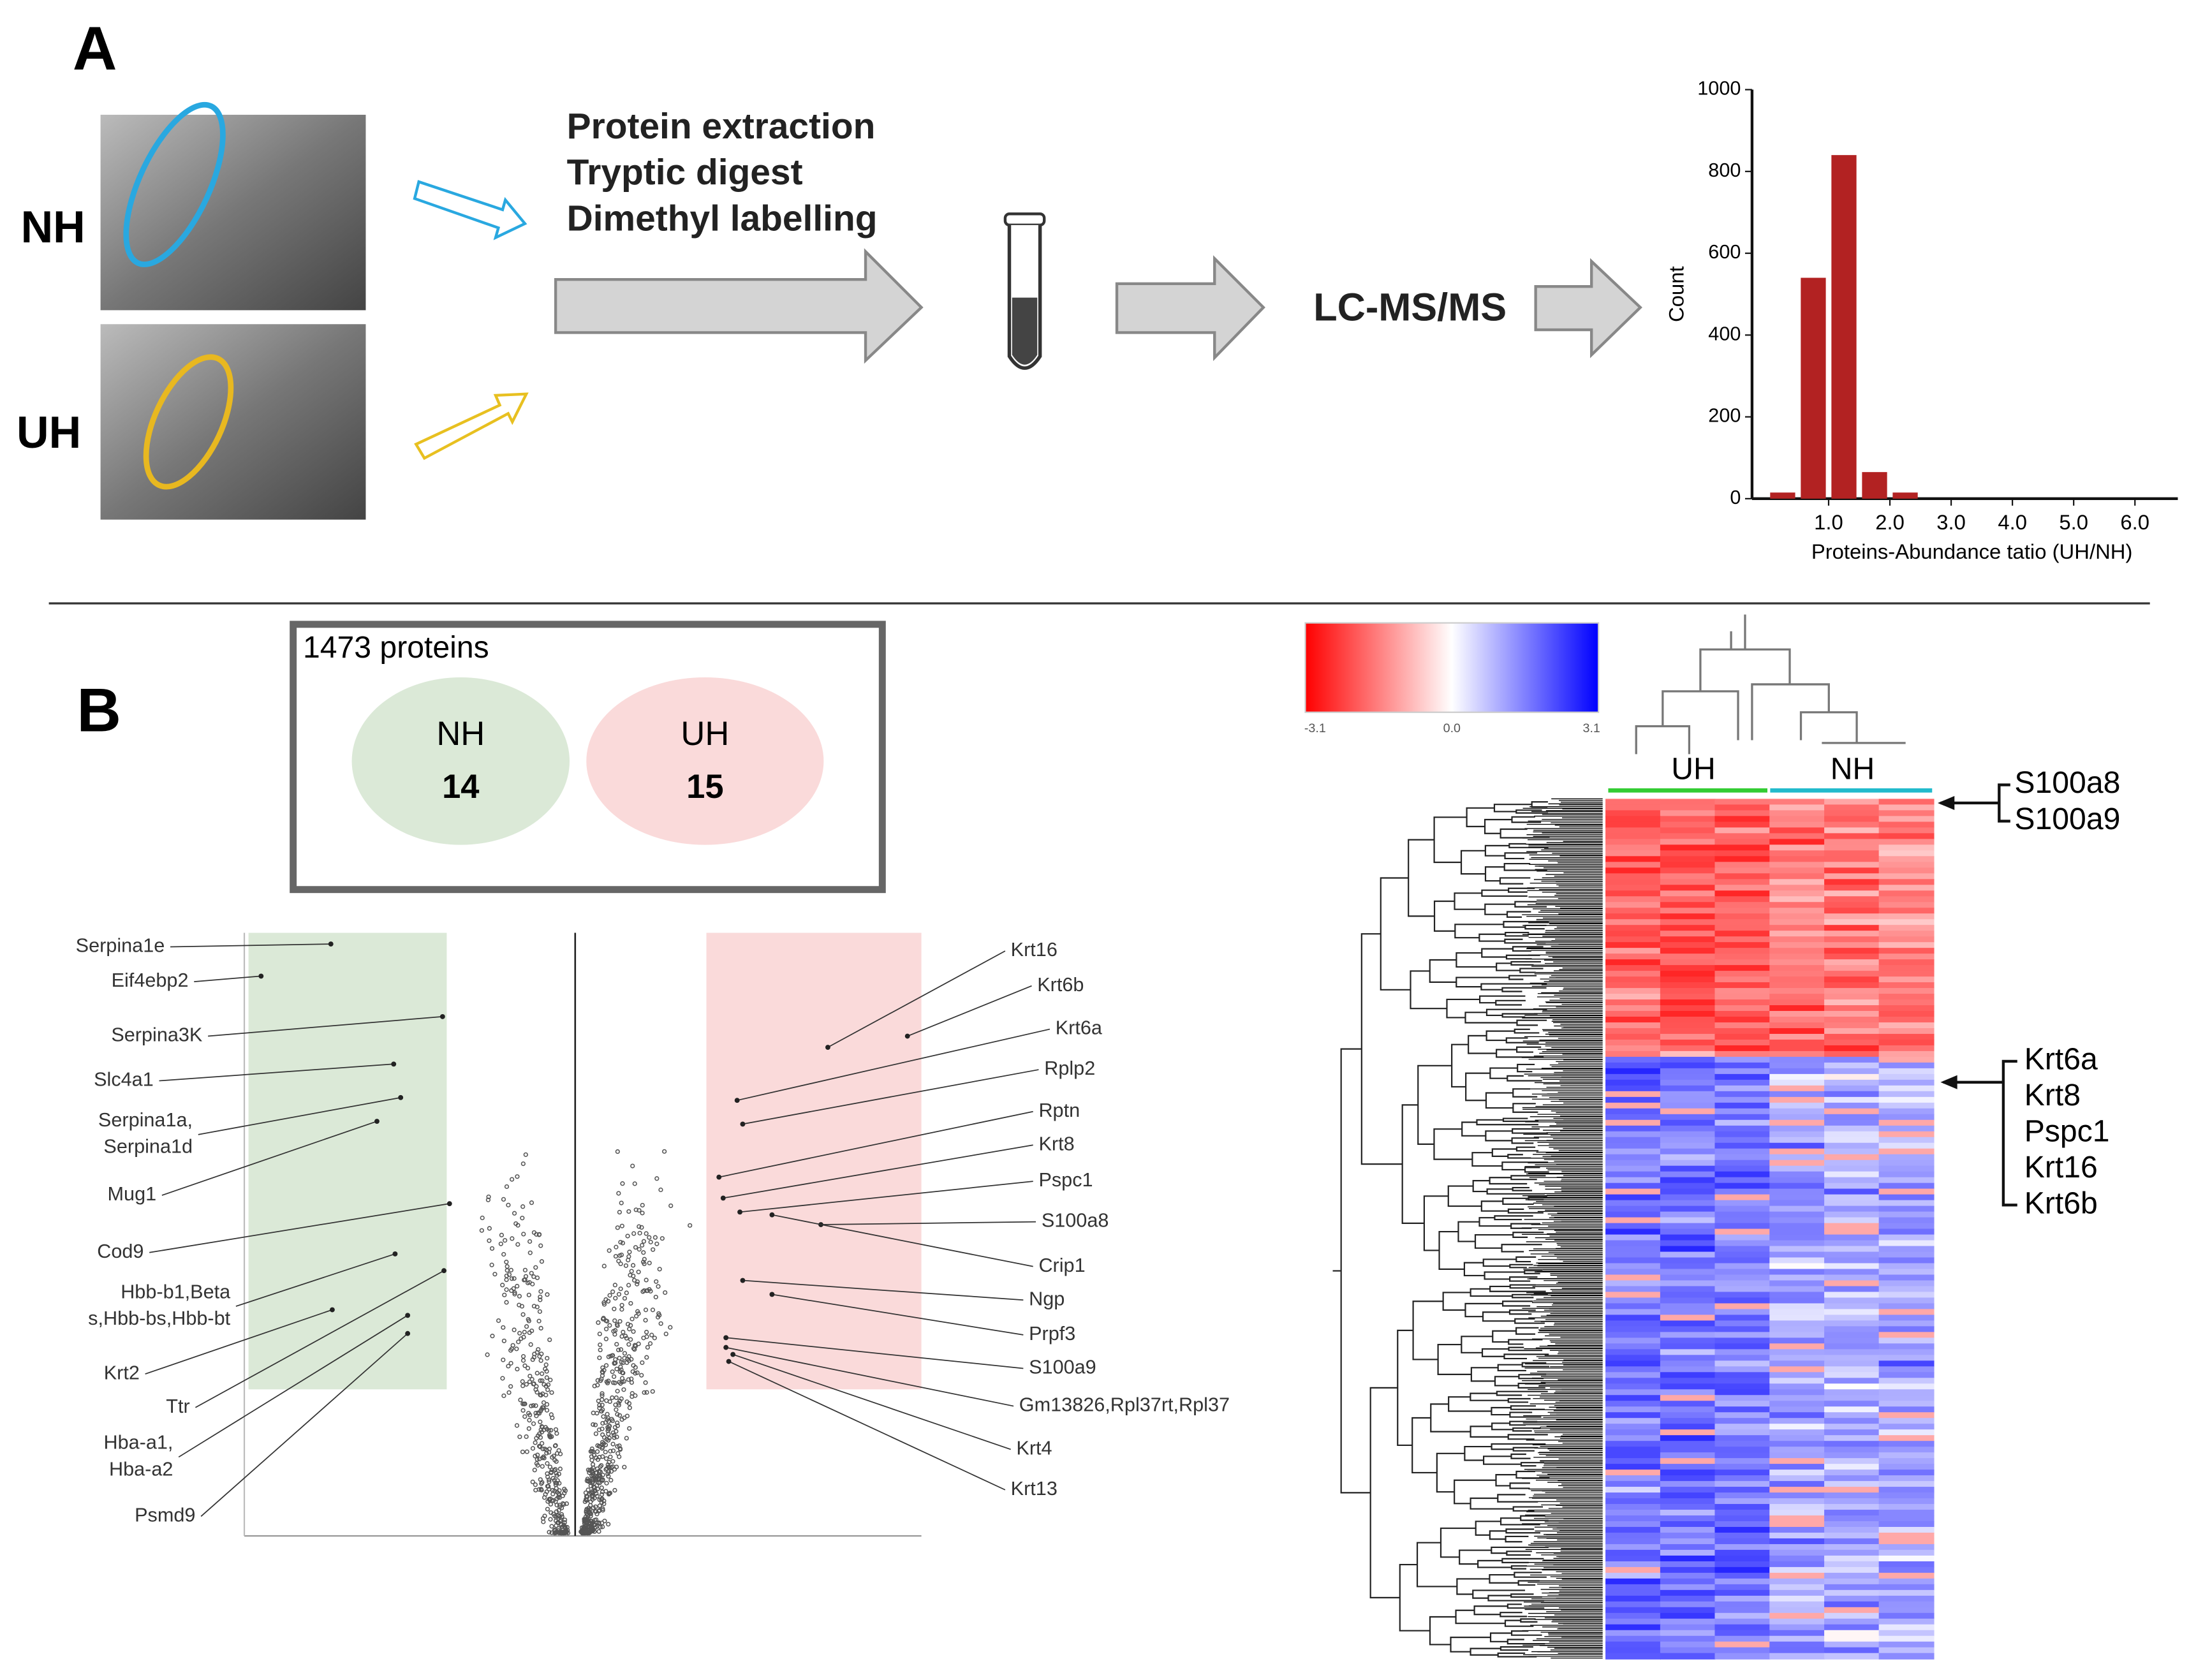 This screenshot has height=1680, width=2189. What do you see at coordinates (233, 422) in the screenshot?
I see `photo` at bounding box center [233, 422].